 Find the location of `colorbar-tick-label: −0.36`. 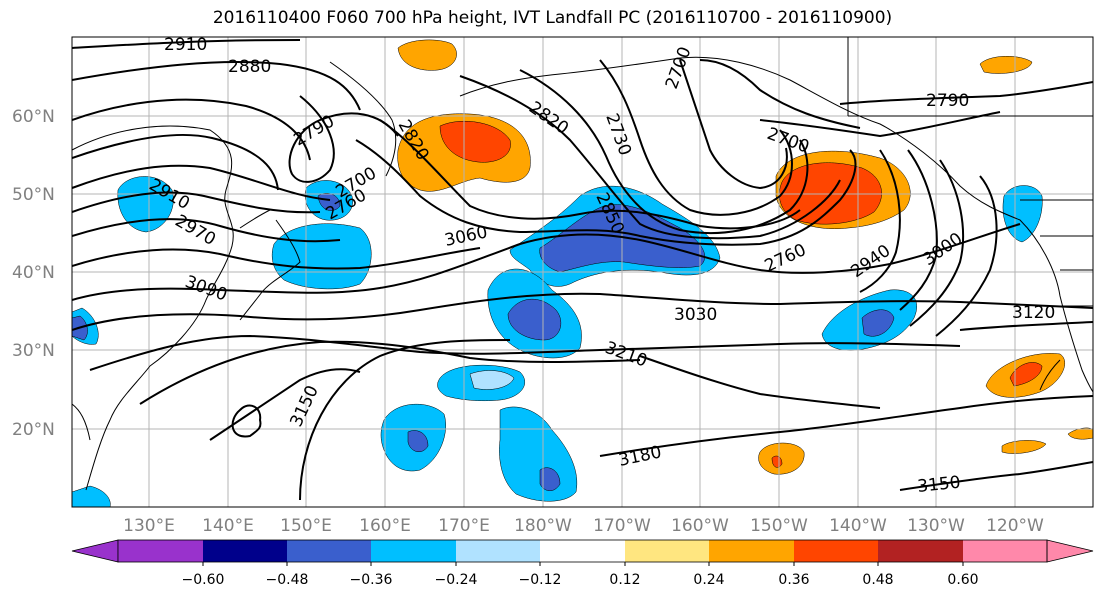

colorbar-tick-label: −0.36 is located at coordinates (371, 580).